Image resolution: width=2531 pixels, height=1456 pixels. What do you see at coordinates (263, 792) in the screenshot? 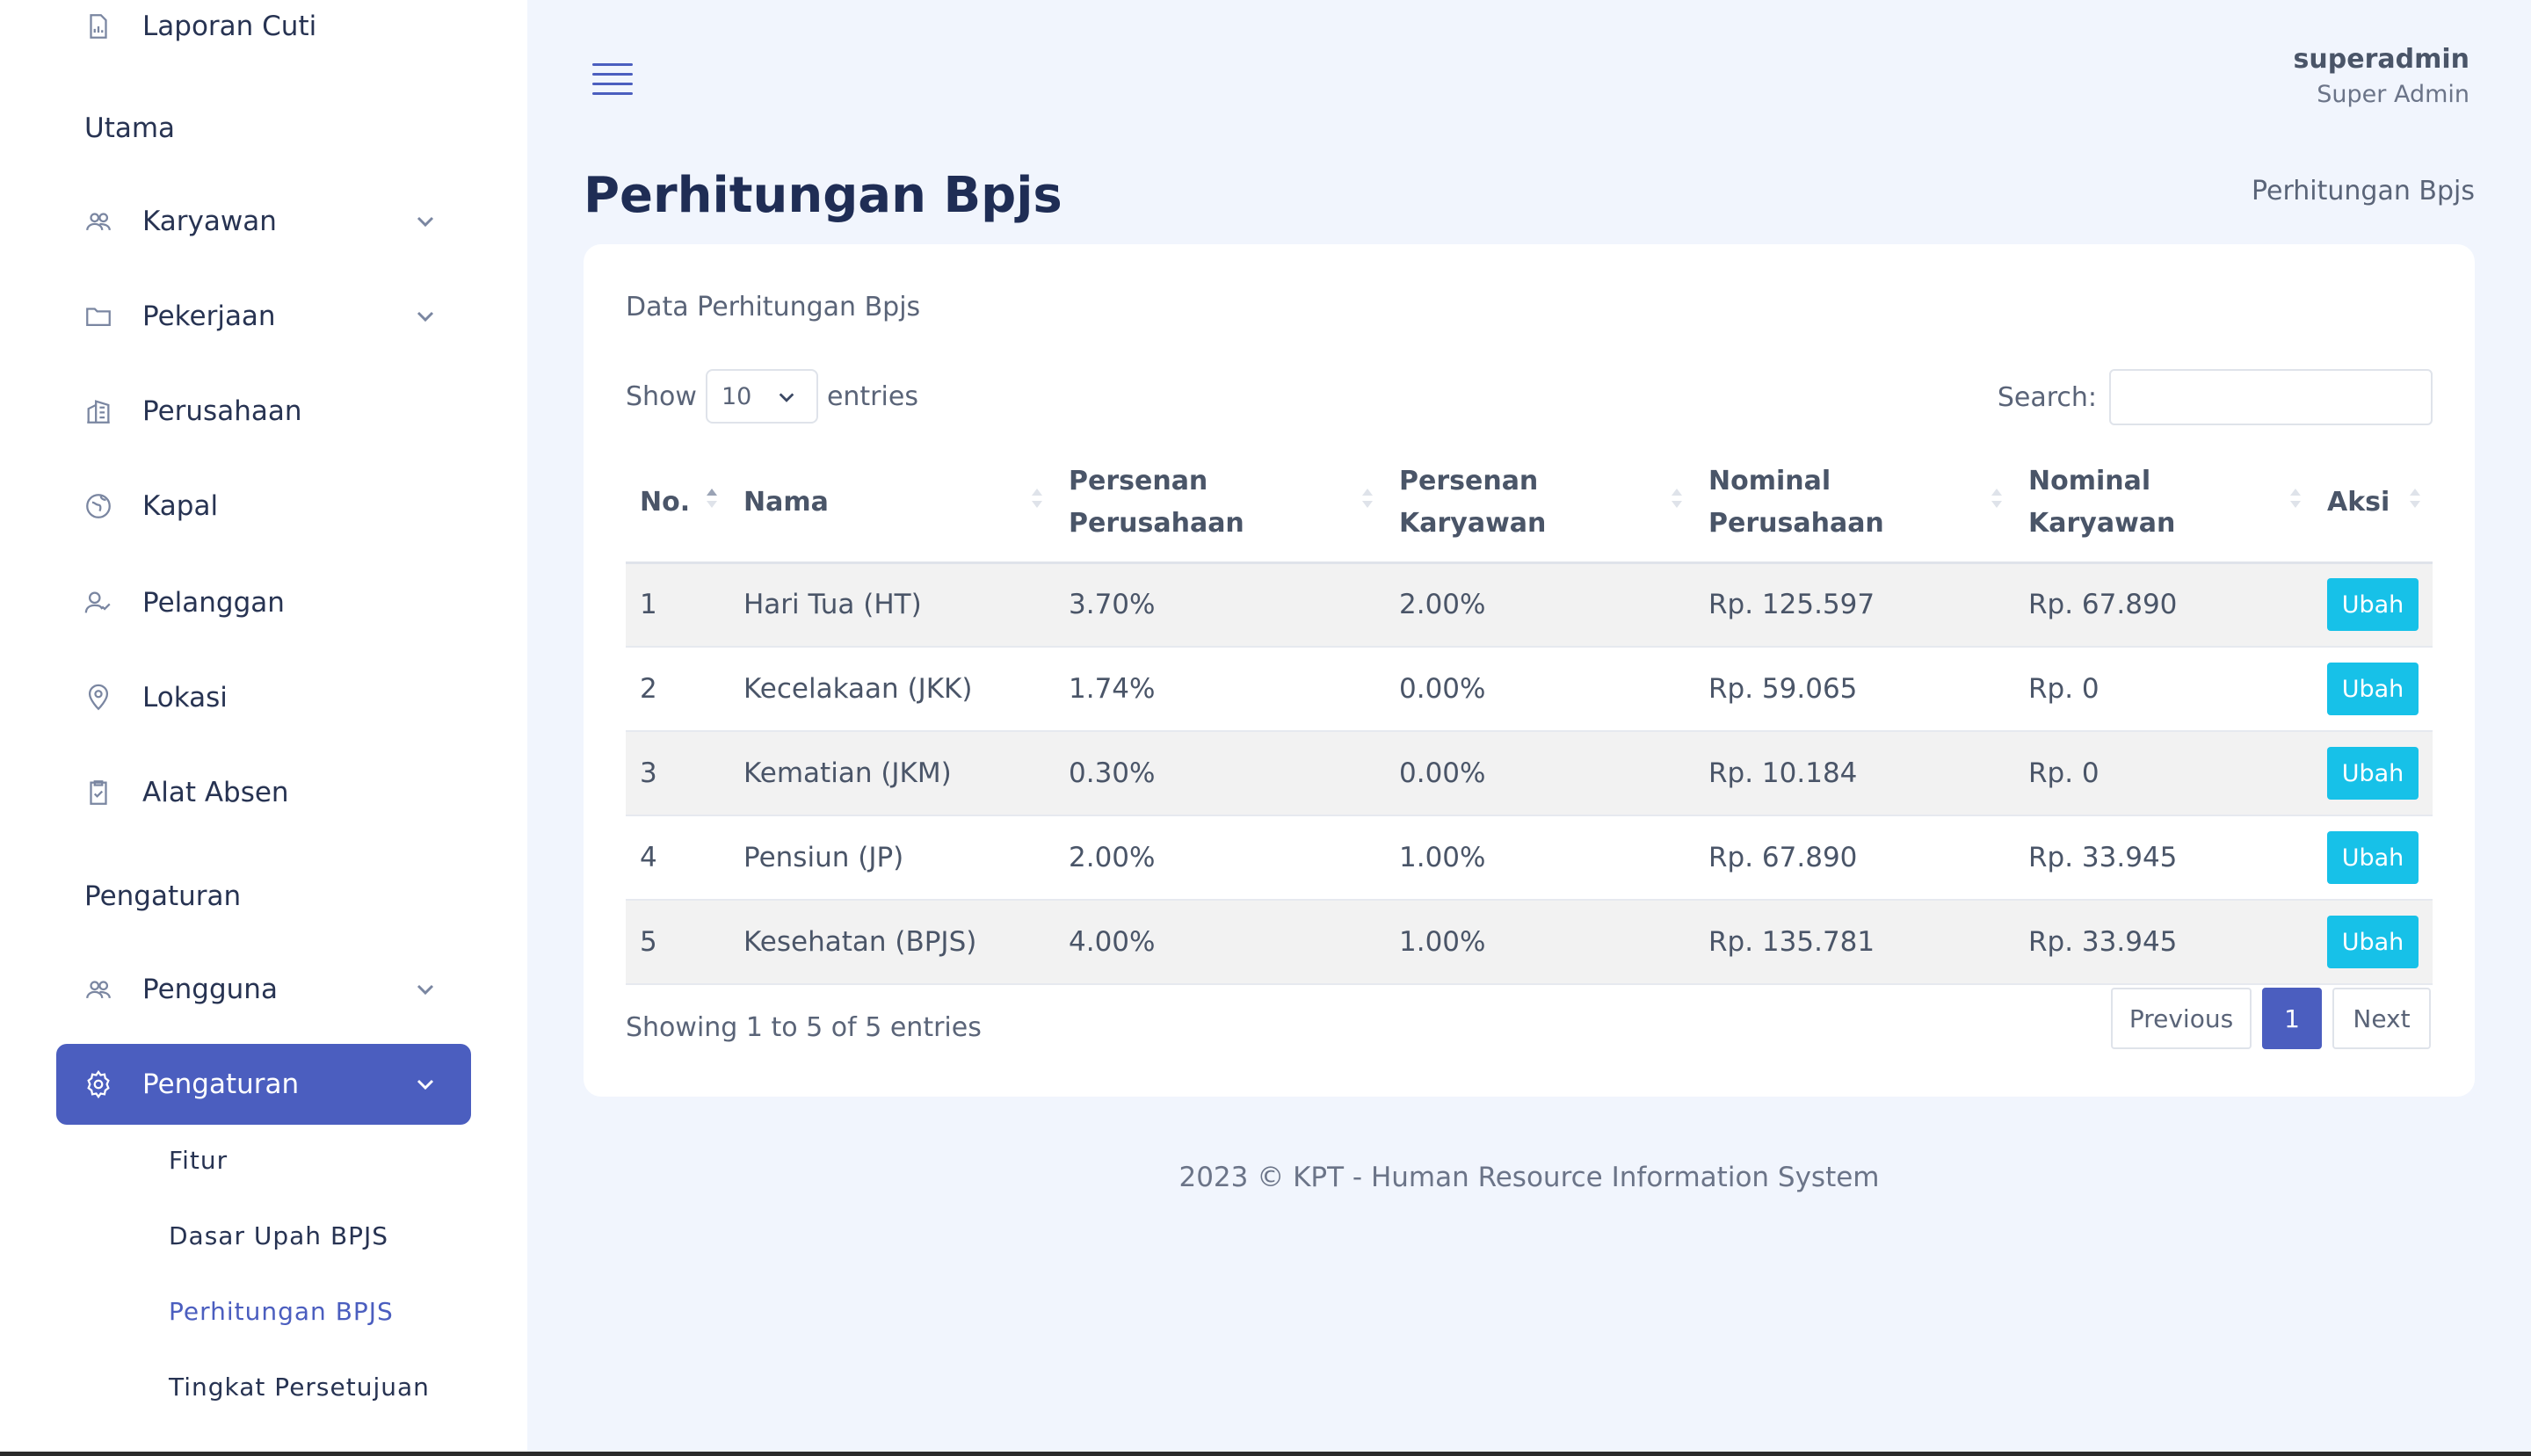
I see `sidebar-item-alat-absen: Alat Absen` at bounding box center [263, 792].